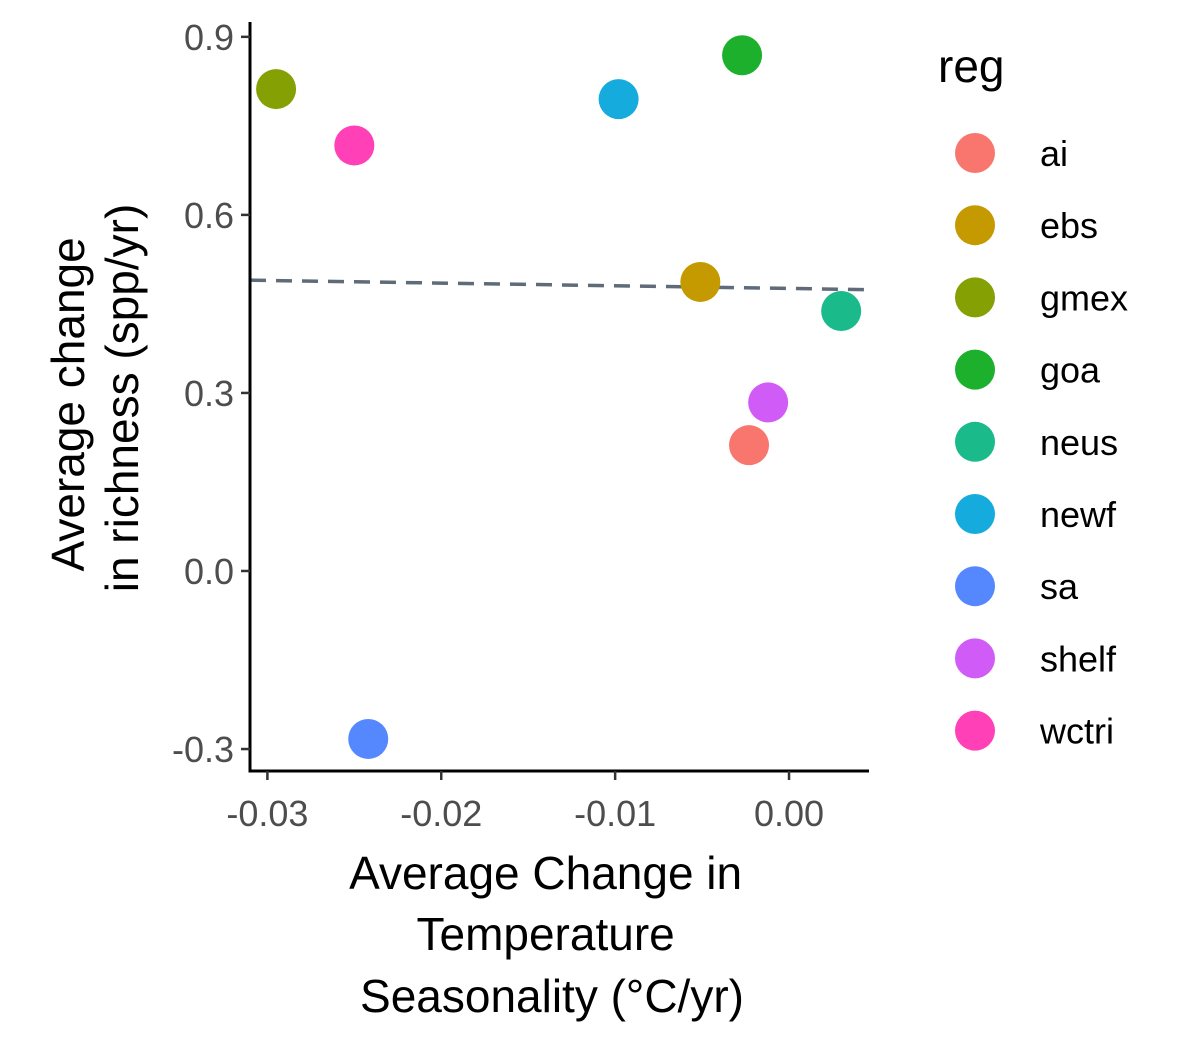 The image size is (1200, 1050). I want to click on legend-label-neus: neus, so click(1079, 442).